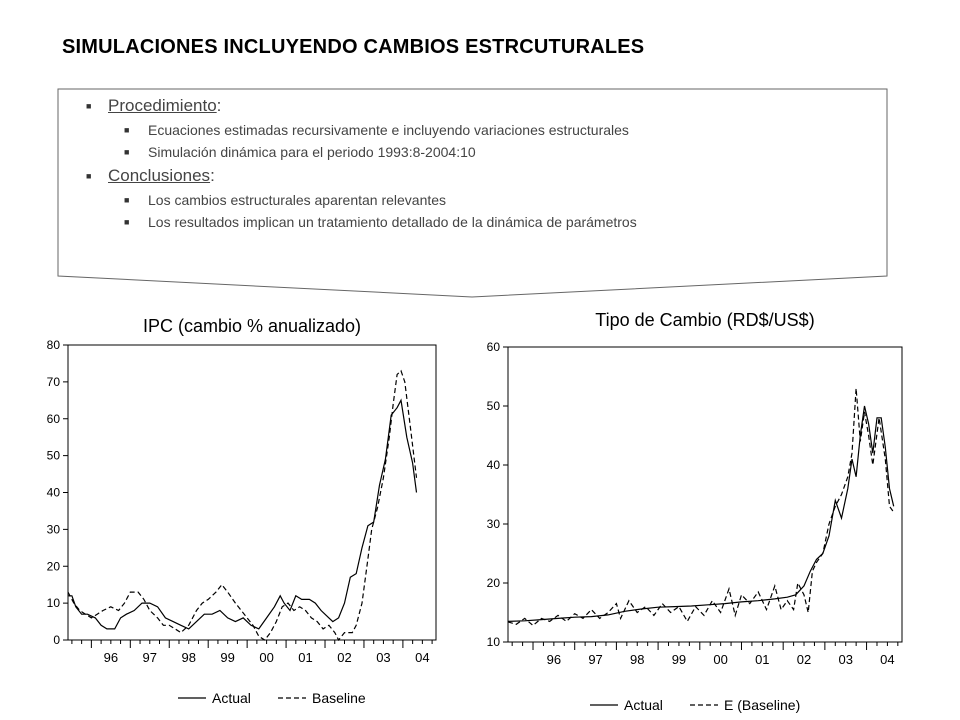  What do you see at coordinates (446, 176) in the screenshot?
I see `bullet-conclusiones: ■ Conclusiones:` at bounding box center [446, 176].